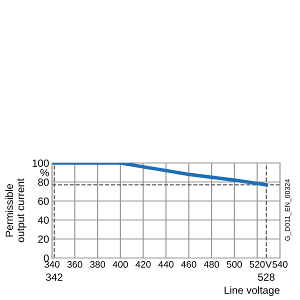 Image resolution: width=300 pixels, height=300 pixels. What do you see at coordinates (46, 258) in the screenshot?
I see `y-tick-label: 0` at bounding box center [46, 258].